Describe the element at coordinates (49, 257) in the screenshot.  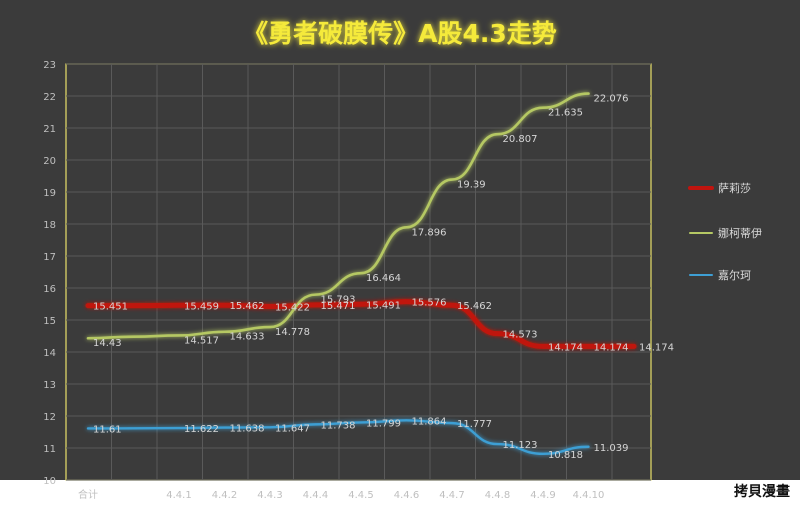
I see `y-tick-label: 17` at that location.